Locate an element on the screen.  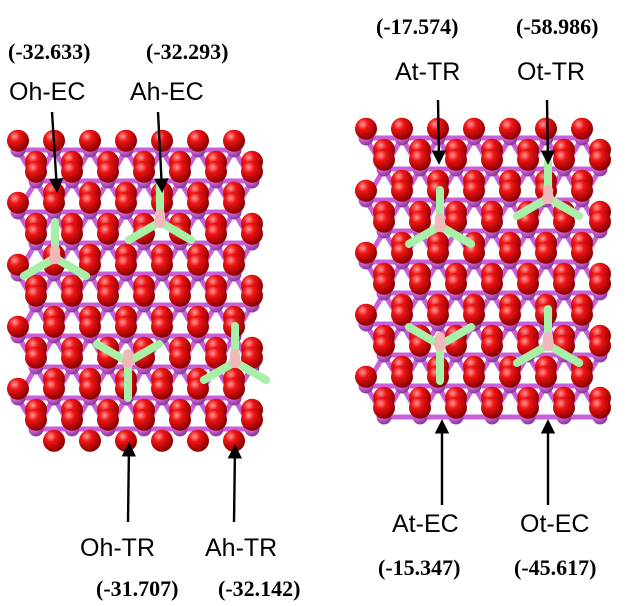
oh-ec-label: Oh-EC is located at coordinates (47, 92).